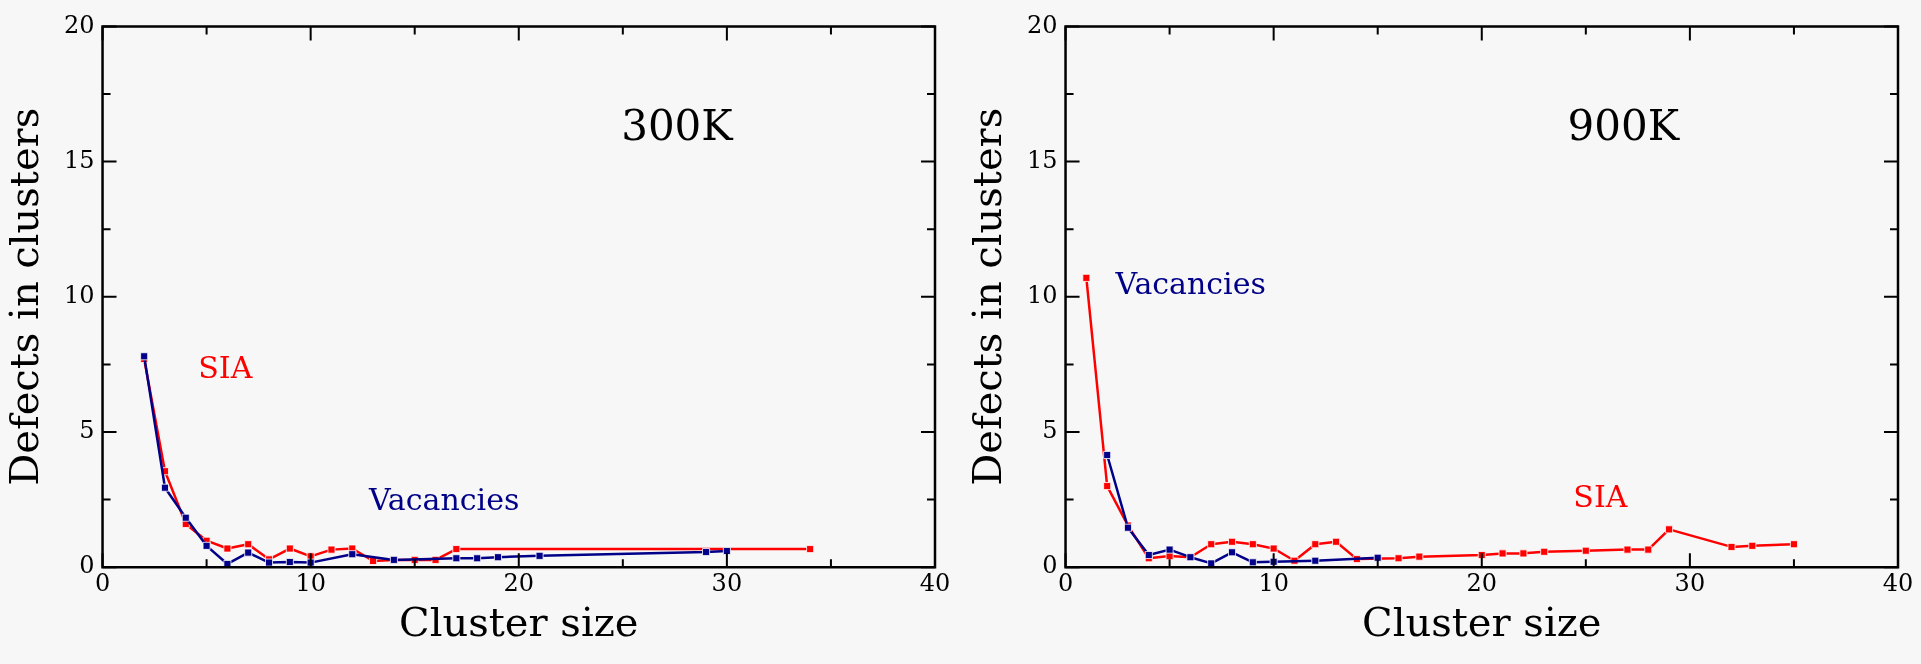 This screenshot has height=664, width=1921. What do you see at coordinates (678, 126) in the screenshot?
I see `text: 300K` at bounding box center [678, 126].